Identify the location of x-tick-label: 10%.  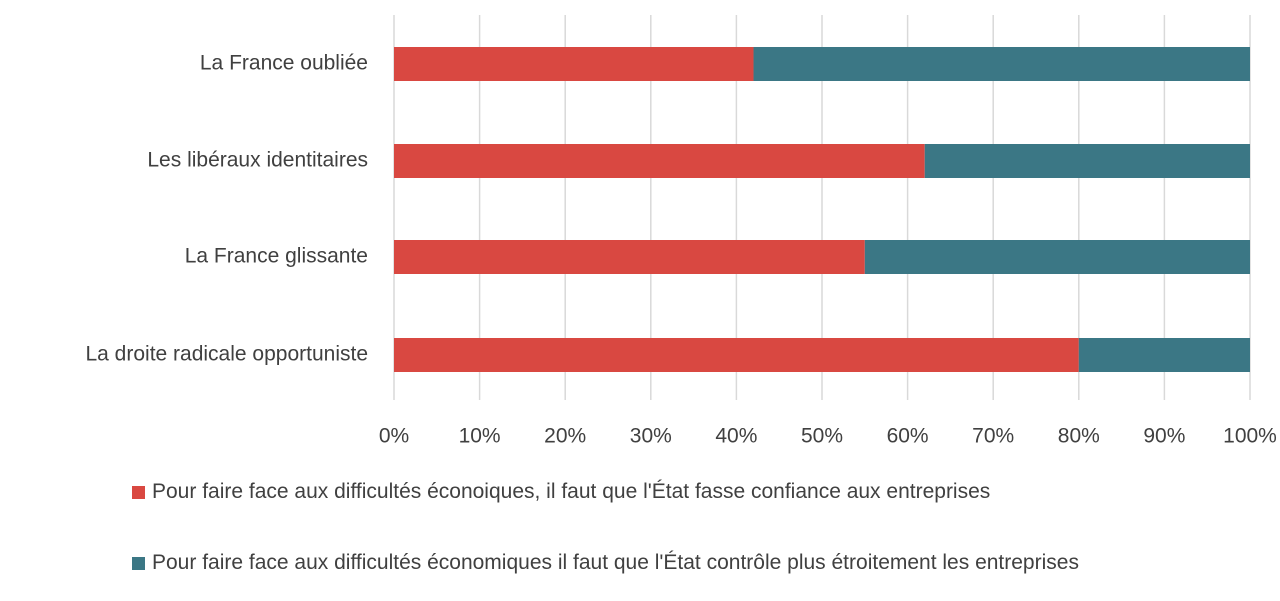
(480, 436).